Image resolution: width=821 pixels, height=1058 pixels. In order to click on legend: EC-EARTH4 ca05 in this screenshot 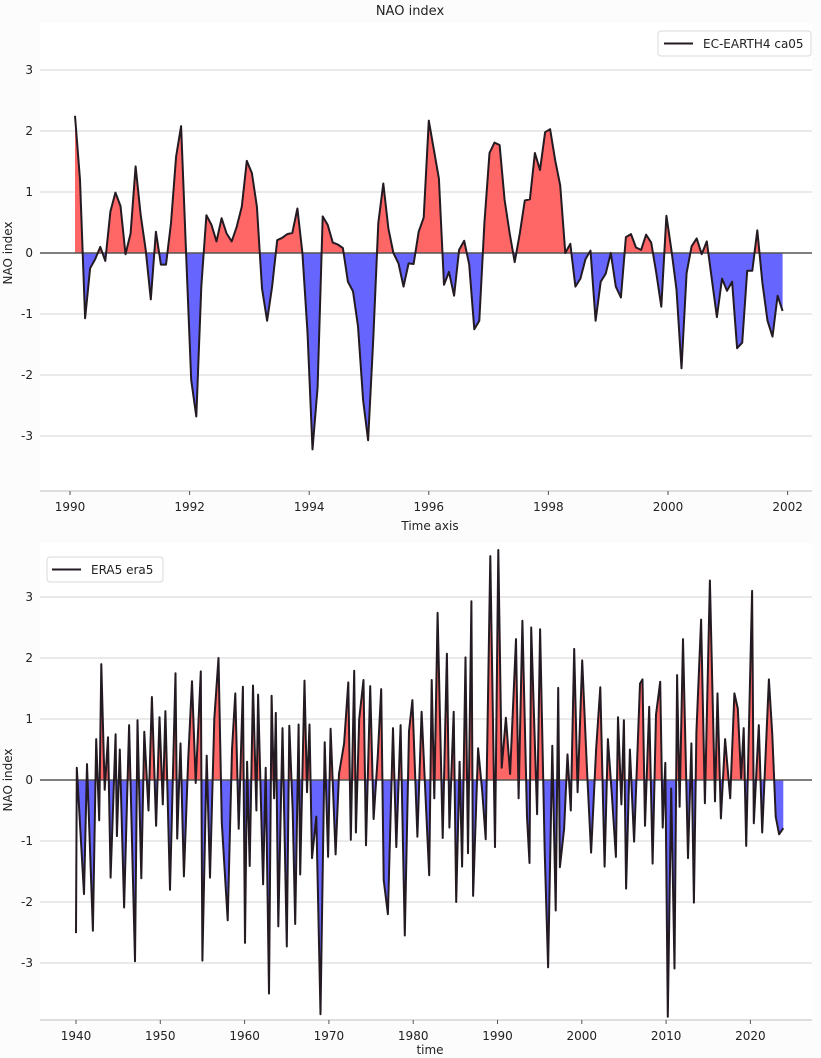, I will do `click(734, 43)`.